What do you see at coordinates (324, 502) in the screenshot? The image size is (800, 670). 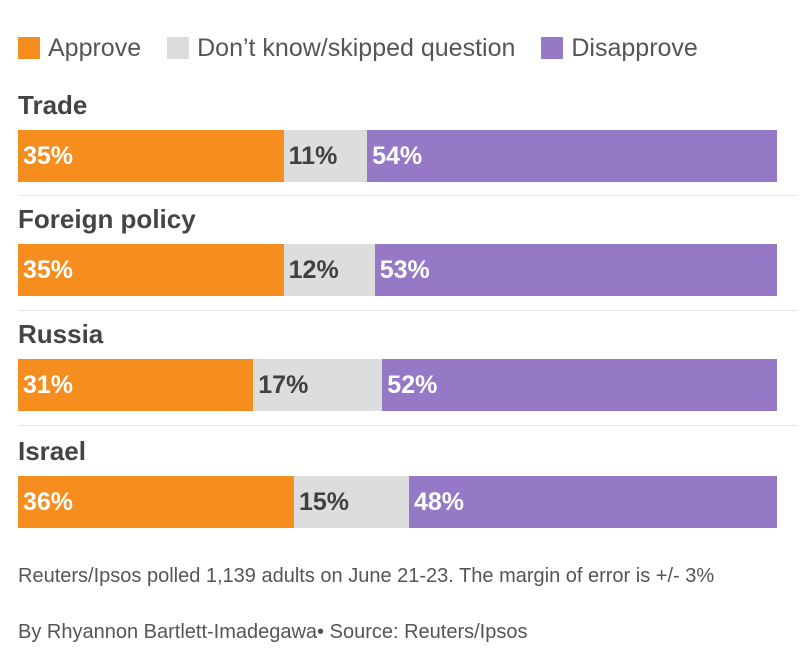 I see `data-label-dont-know: 15%` at bounding box center [324, 502].